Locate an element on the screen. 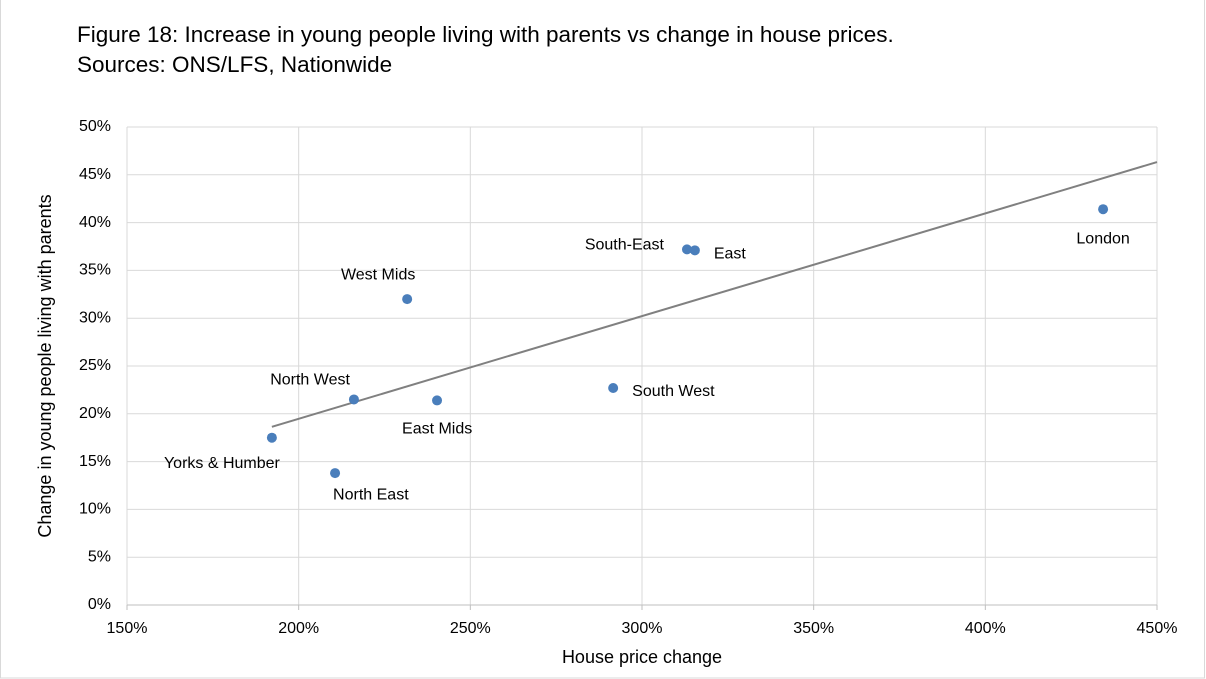 This screenshot has height=679, width=1206. x-tick-label: 250% is located at coordinates (470, 628).